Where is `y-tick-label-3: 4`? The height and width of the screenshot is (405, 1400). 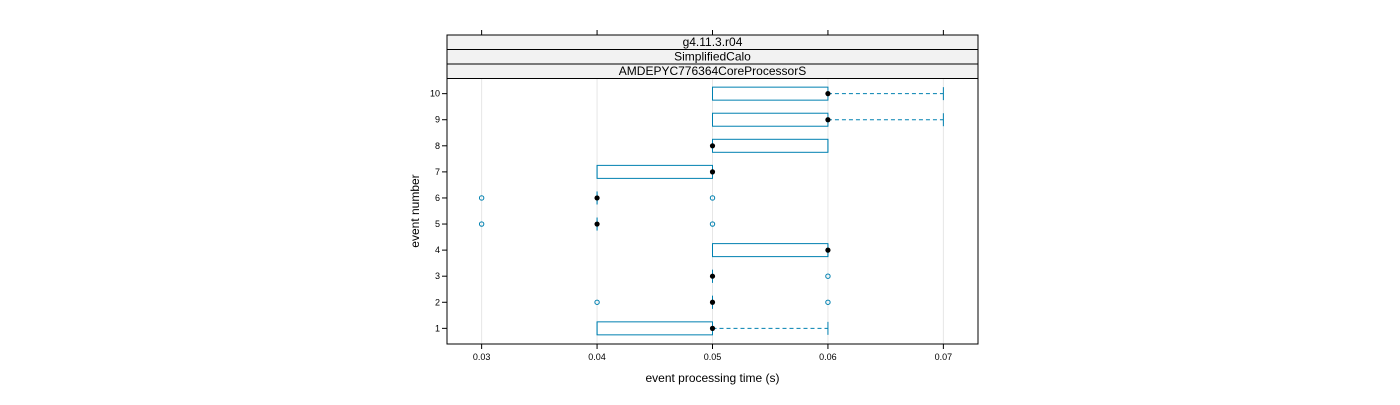
y-tick-label-3: 4 is located at coordinates (437, 250).